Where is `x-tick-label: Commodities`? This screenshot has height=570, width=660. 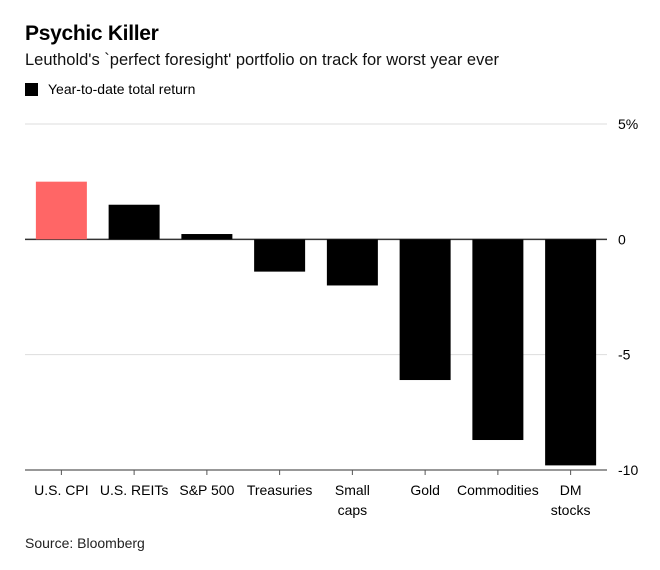
x-tick-label: Commodities is located at coordinates (498, 490).